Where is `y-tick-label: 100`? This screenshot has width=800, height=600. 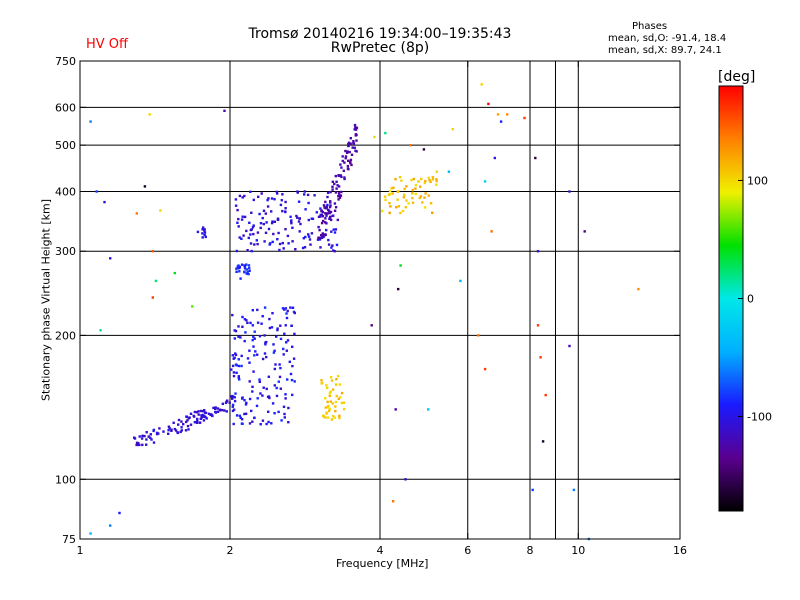 y-tick-label: 100 is located at coordinates (65, 479).